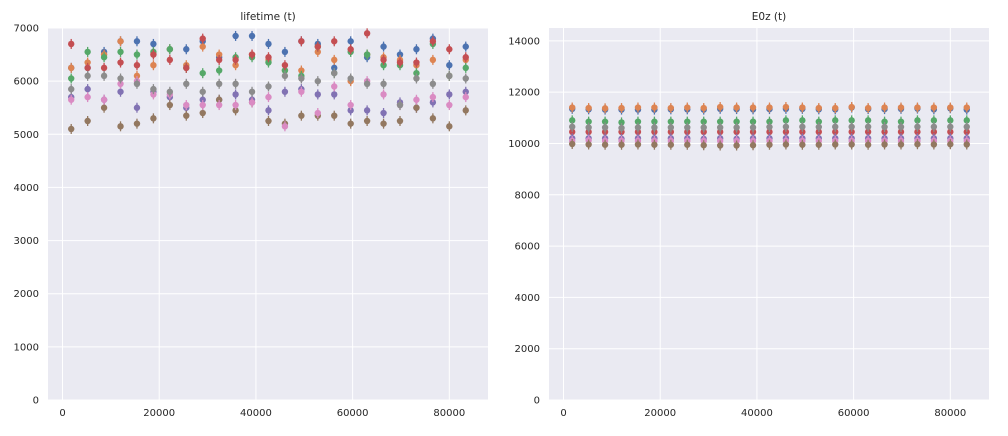 This screenshot has width=1008, height=436. What do you see at coordinates (36, 401) in the screenshot?
I see `y-tick-label: 0` at bounding box center [36, 401].